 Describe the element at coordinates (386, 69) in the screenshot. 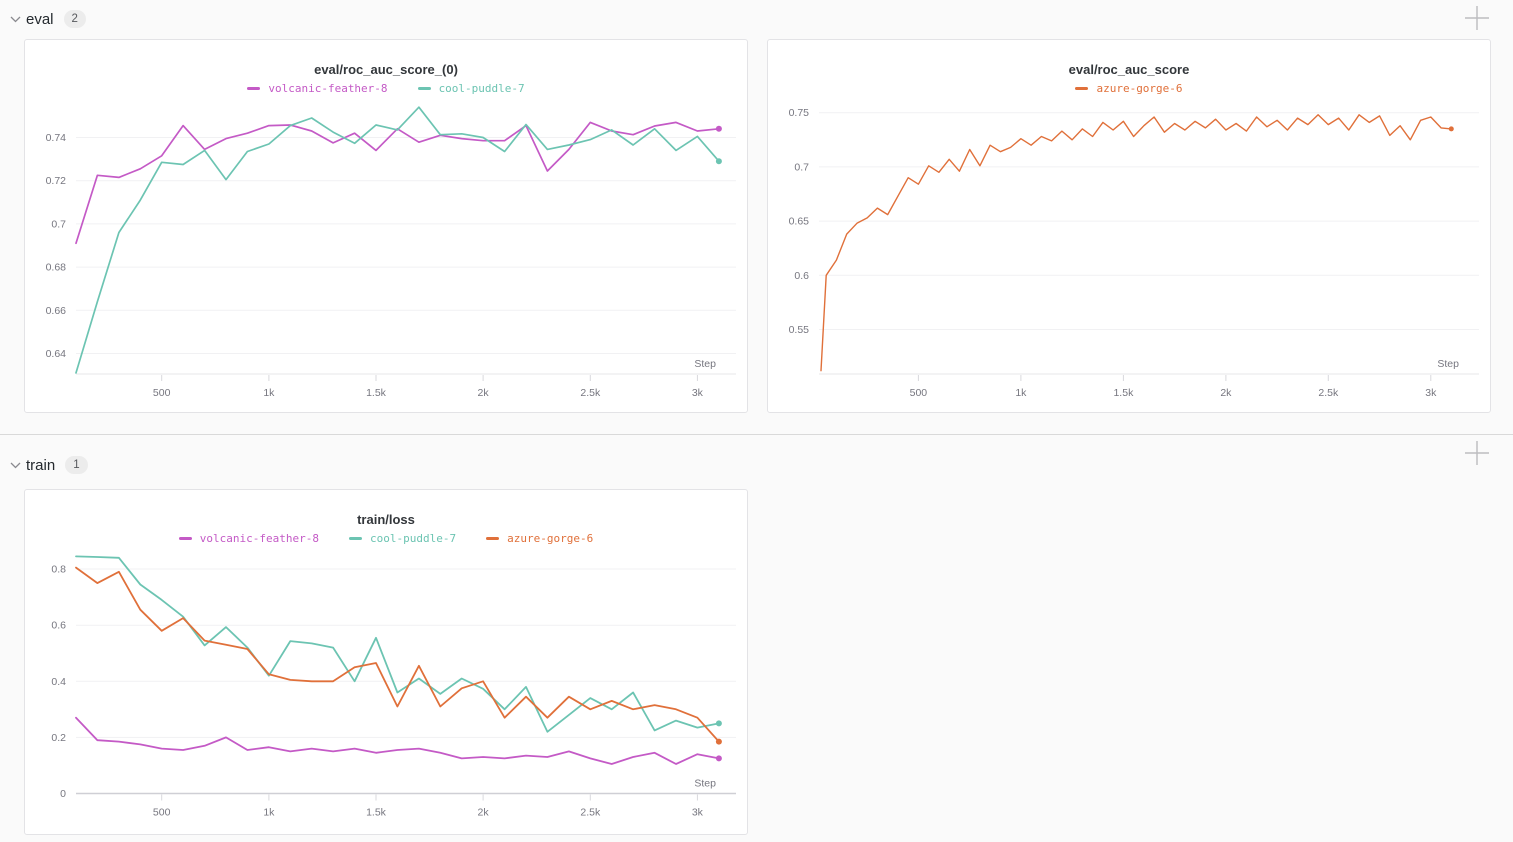

I see `chart-title: eval/roc_auc_score_(0)` at that location.